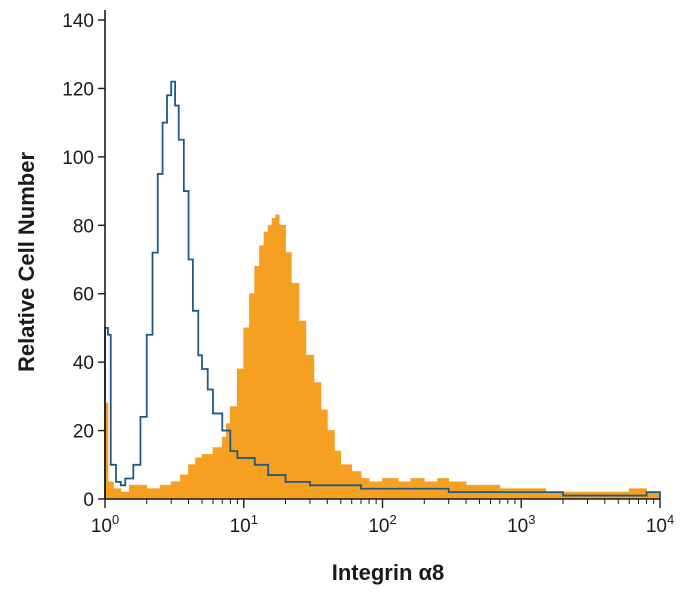  What do you see at coordinates (83, 363) in the screenshot?
I see `y-tick-label-40: 40` at bounding box center [83, 363].